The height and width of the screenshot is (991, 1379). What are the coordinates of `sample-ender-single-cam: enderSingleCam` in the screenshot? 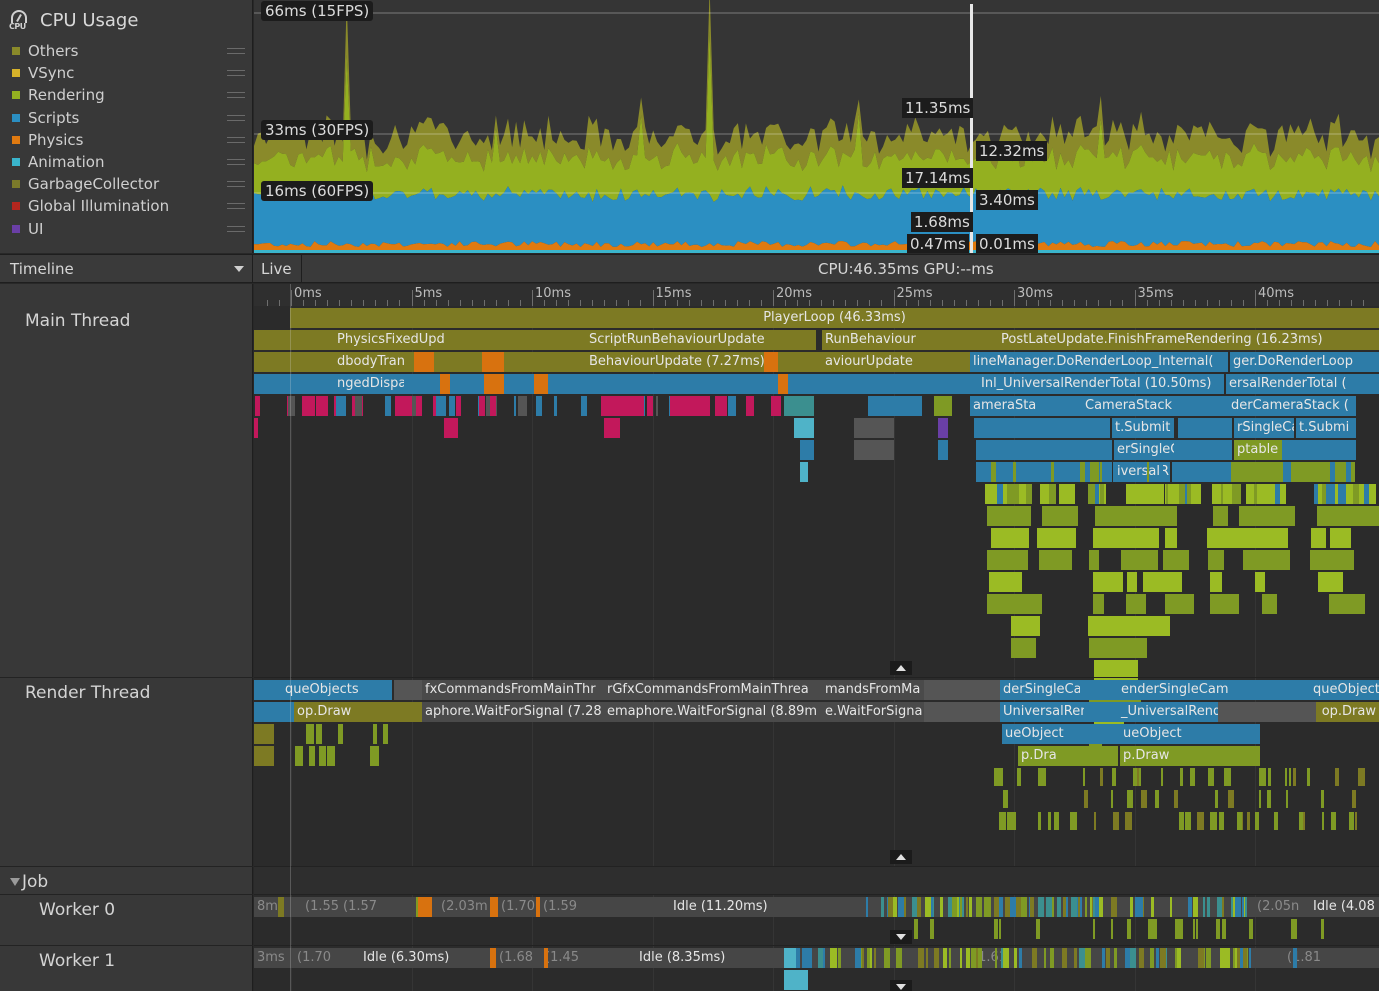 It's located at (1173, 690).